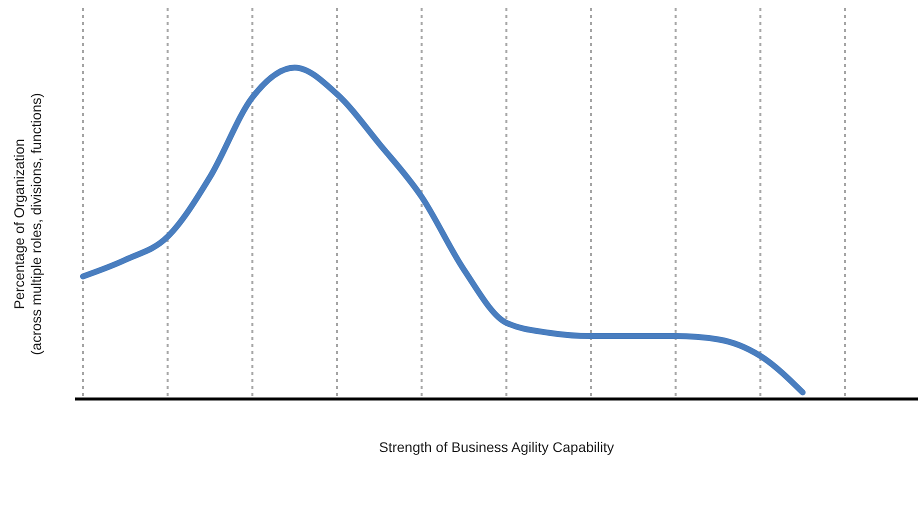 The height and width of the screenshot is (529, 920). What do you see at coordinates (27, 224) in the screenshot?
I see `y-axis-title: Percentage of Organization (across multiple roles, divisions, functions)` at bounding box center [27, 224].